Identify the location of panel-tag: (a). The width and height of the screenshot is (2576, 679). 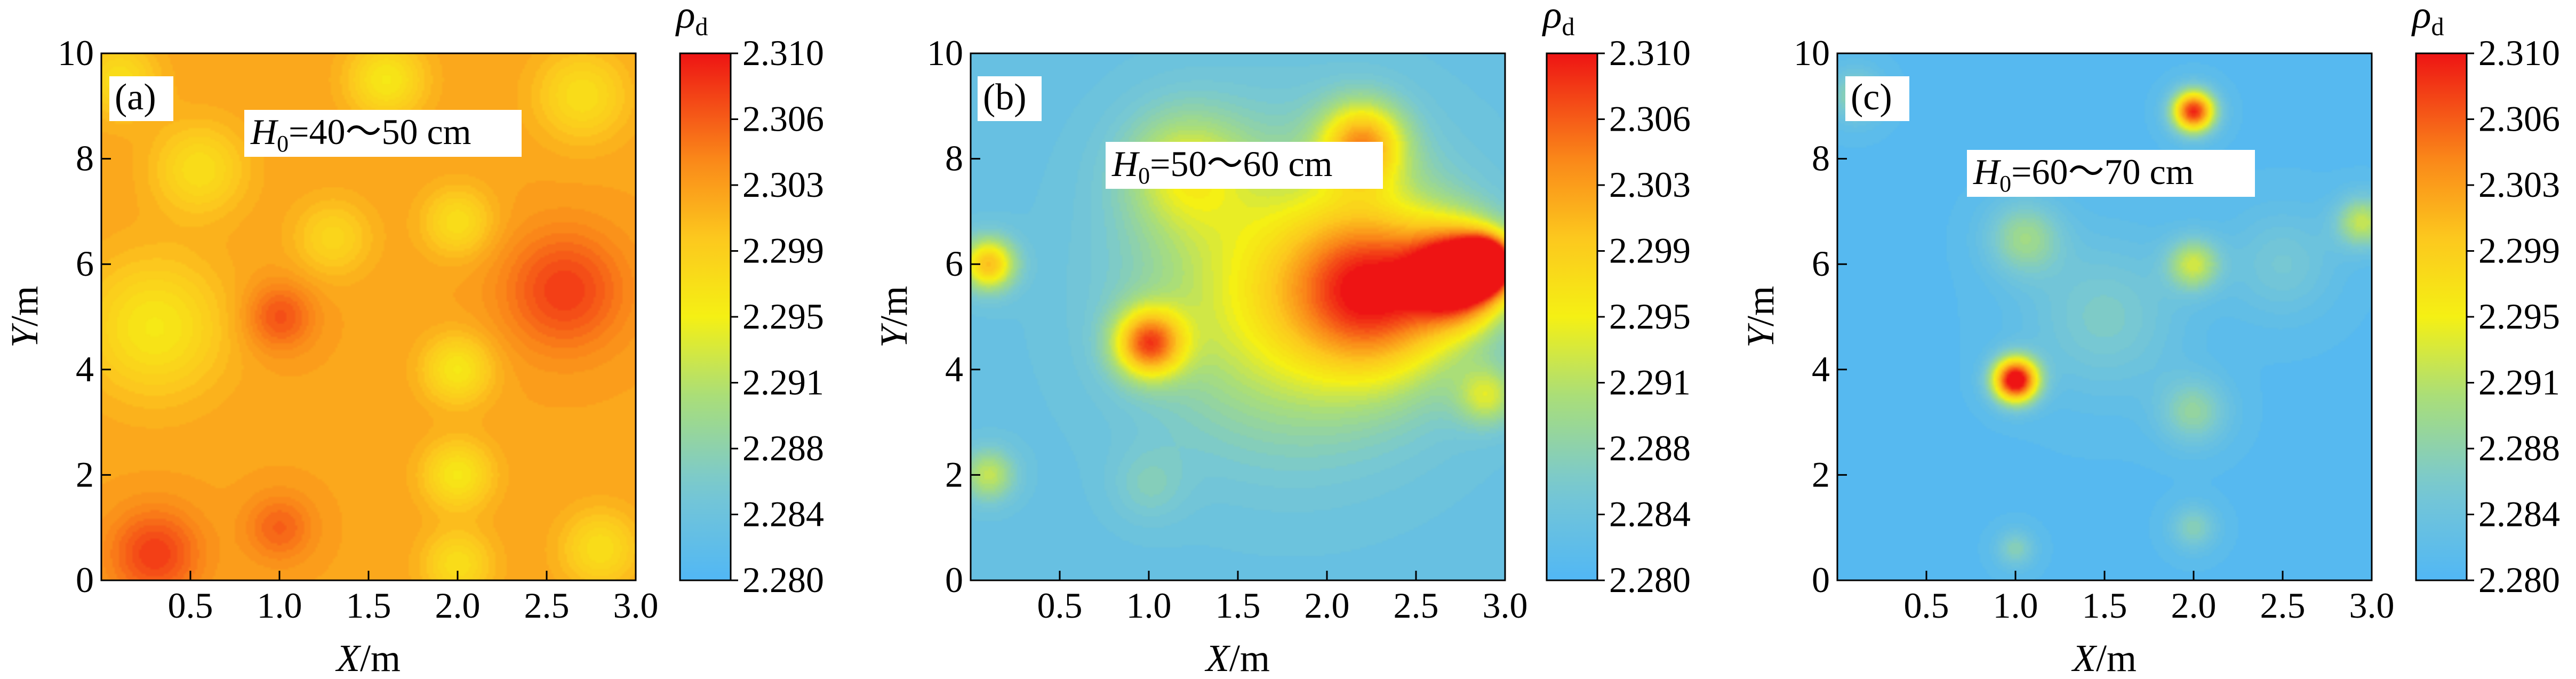
(135, 97).